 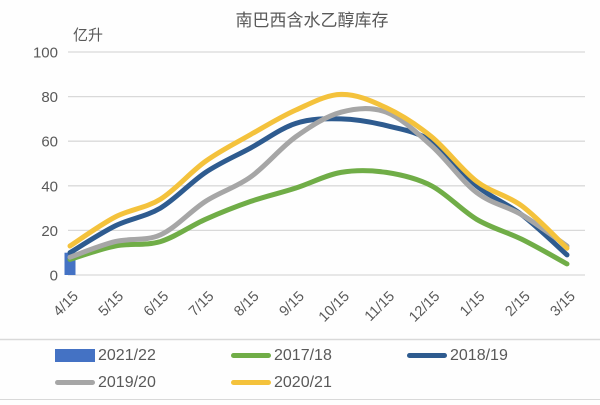 What do you see at coordinates (246, 304) in the screenshot?
I see `x-tick-label: 8/15` at bounding box center [246, 304].